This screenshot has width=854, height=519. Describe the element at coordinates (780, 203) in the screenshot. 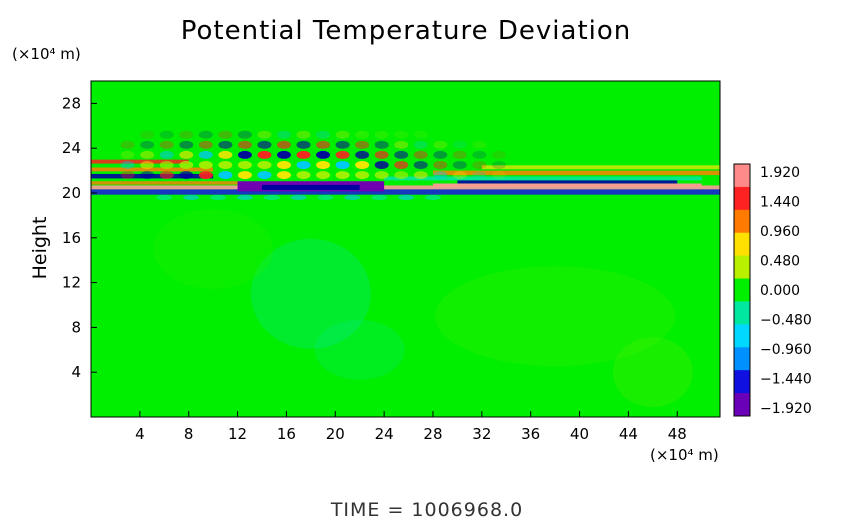

I see `colorbar-label: 1.440` at that location.